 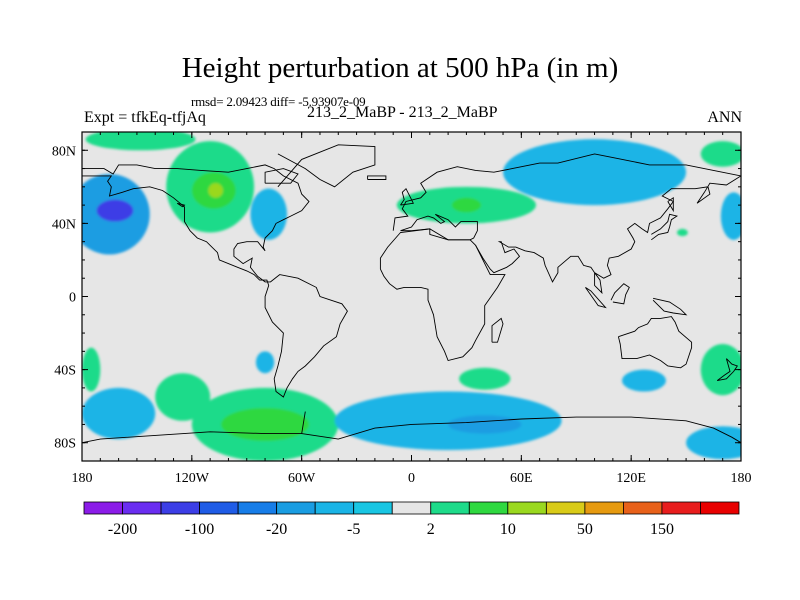 What do you see at coordinates (276, 529) in the screenshot?
I see `colorbar-label: -20` at bounding box center [276, 529].